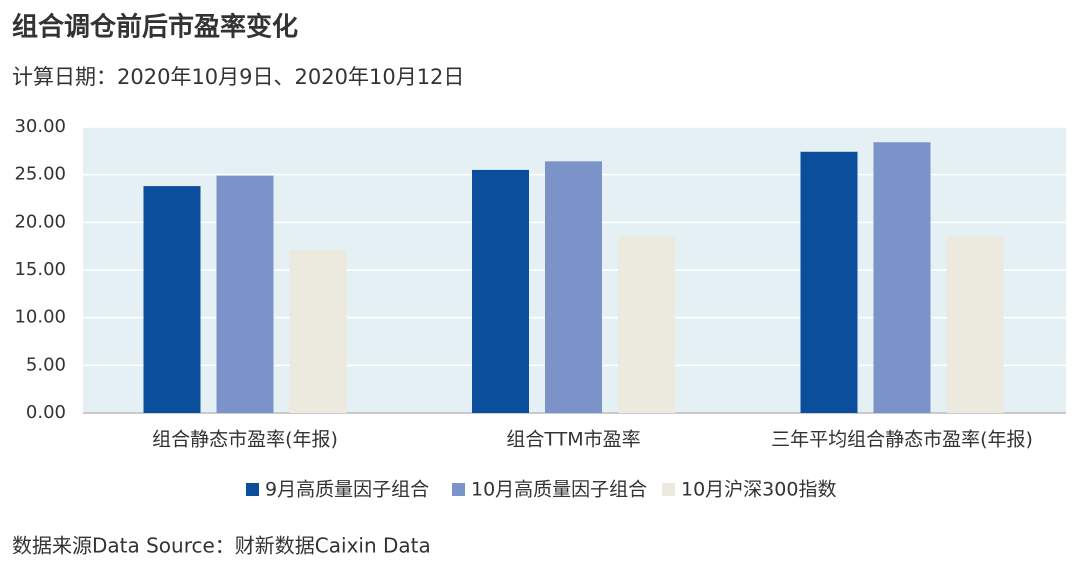 This screenshot has height=575, width=1080. Describe the element at coordinates (40, 126) in the screenshot. I see `y-tick-label: 30.00` at that location.